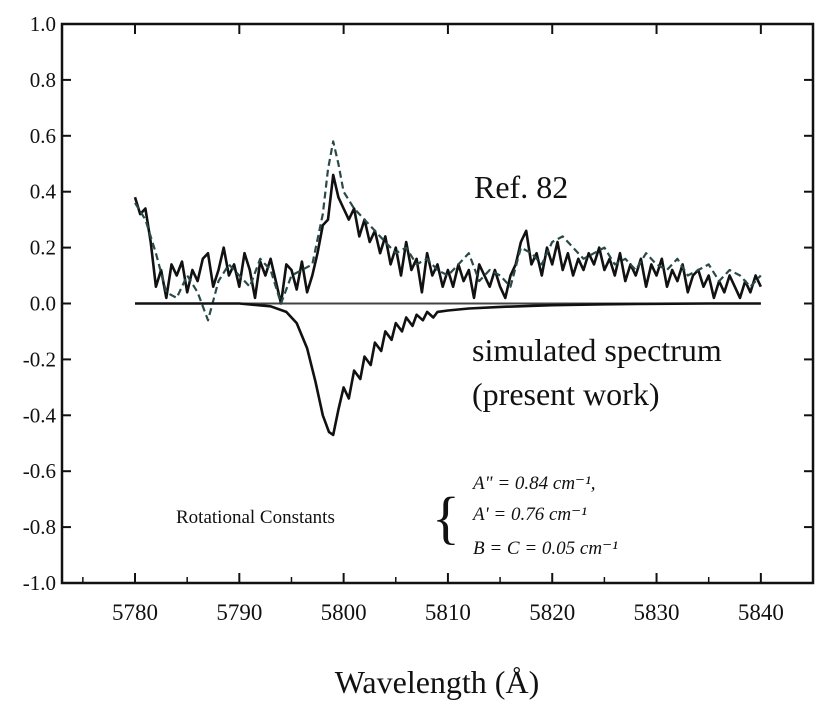 The height and width of the screenshot is (706, 817). Describe the element at coordinates (43, 304) in the screenshot. I see `y-tick-label: 0.0` at that location.